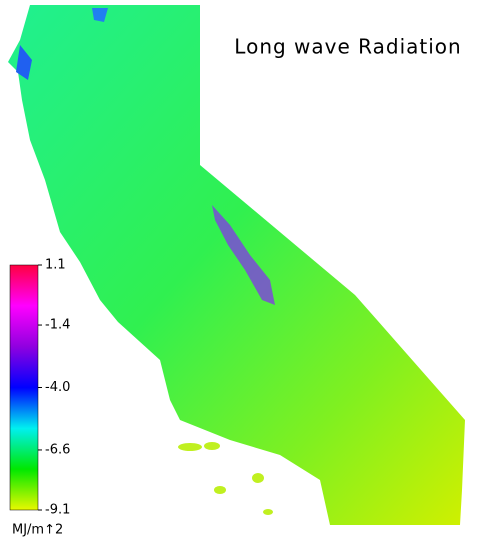 This screenshot has height=550, width=500. I want to click on colorbar-tick-label: -4.0, so click(57, 387).